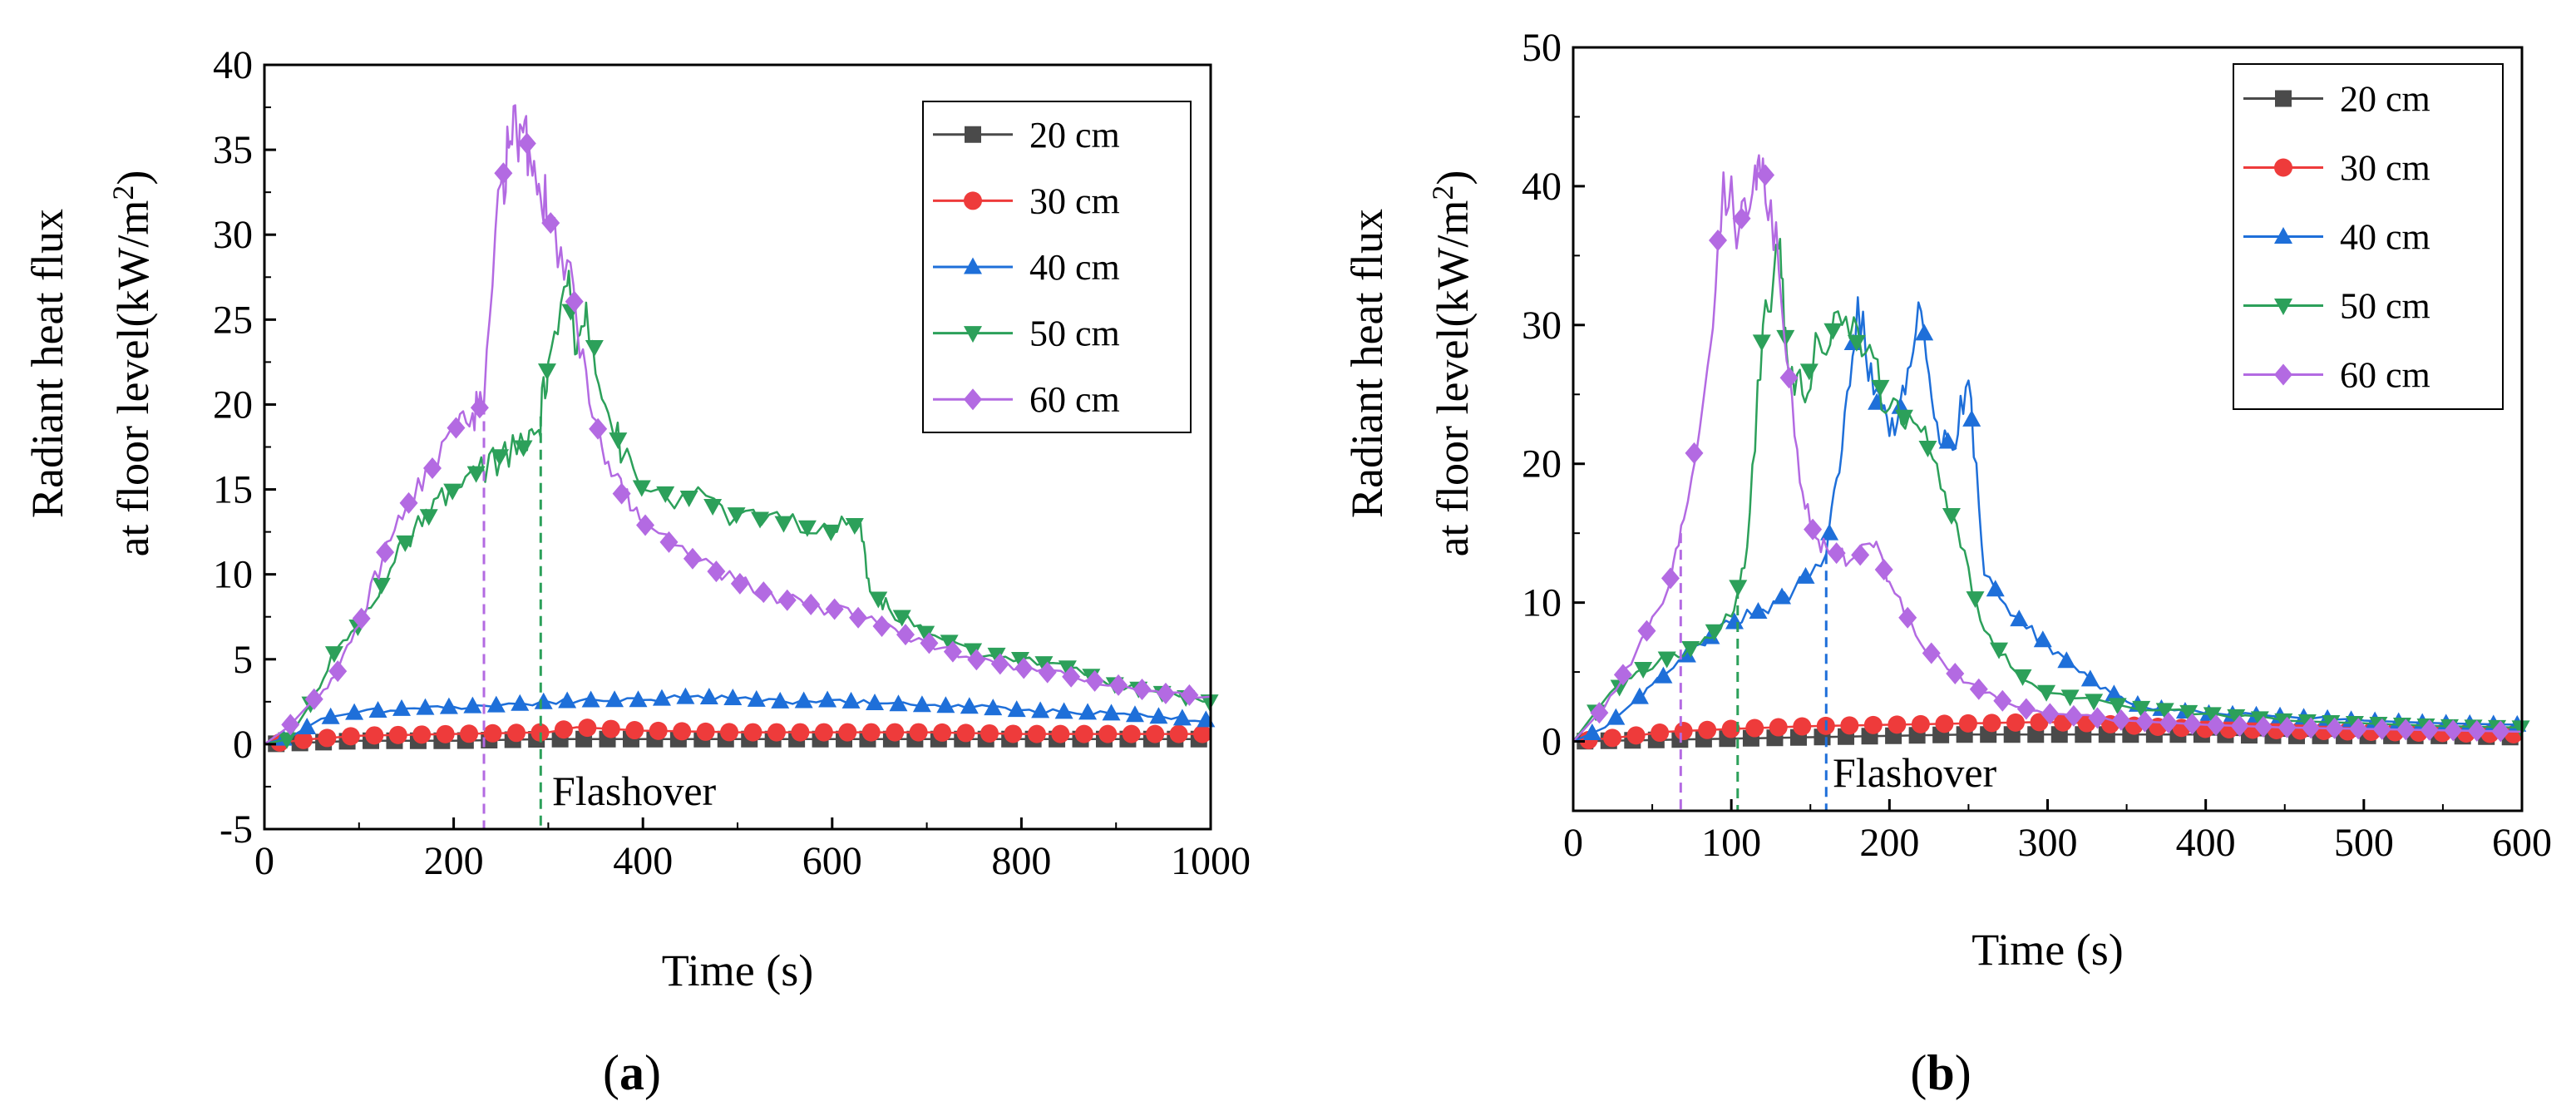  What do you see at coordinates (2048, 843) in the screenshot?
I see `x-tick-label-b-3: 300` at bounding box center [2048, 843].